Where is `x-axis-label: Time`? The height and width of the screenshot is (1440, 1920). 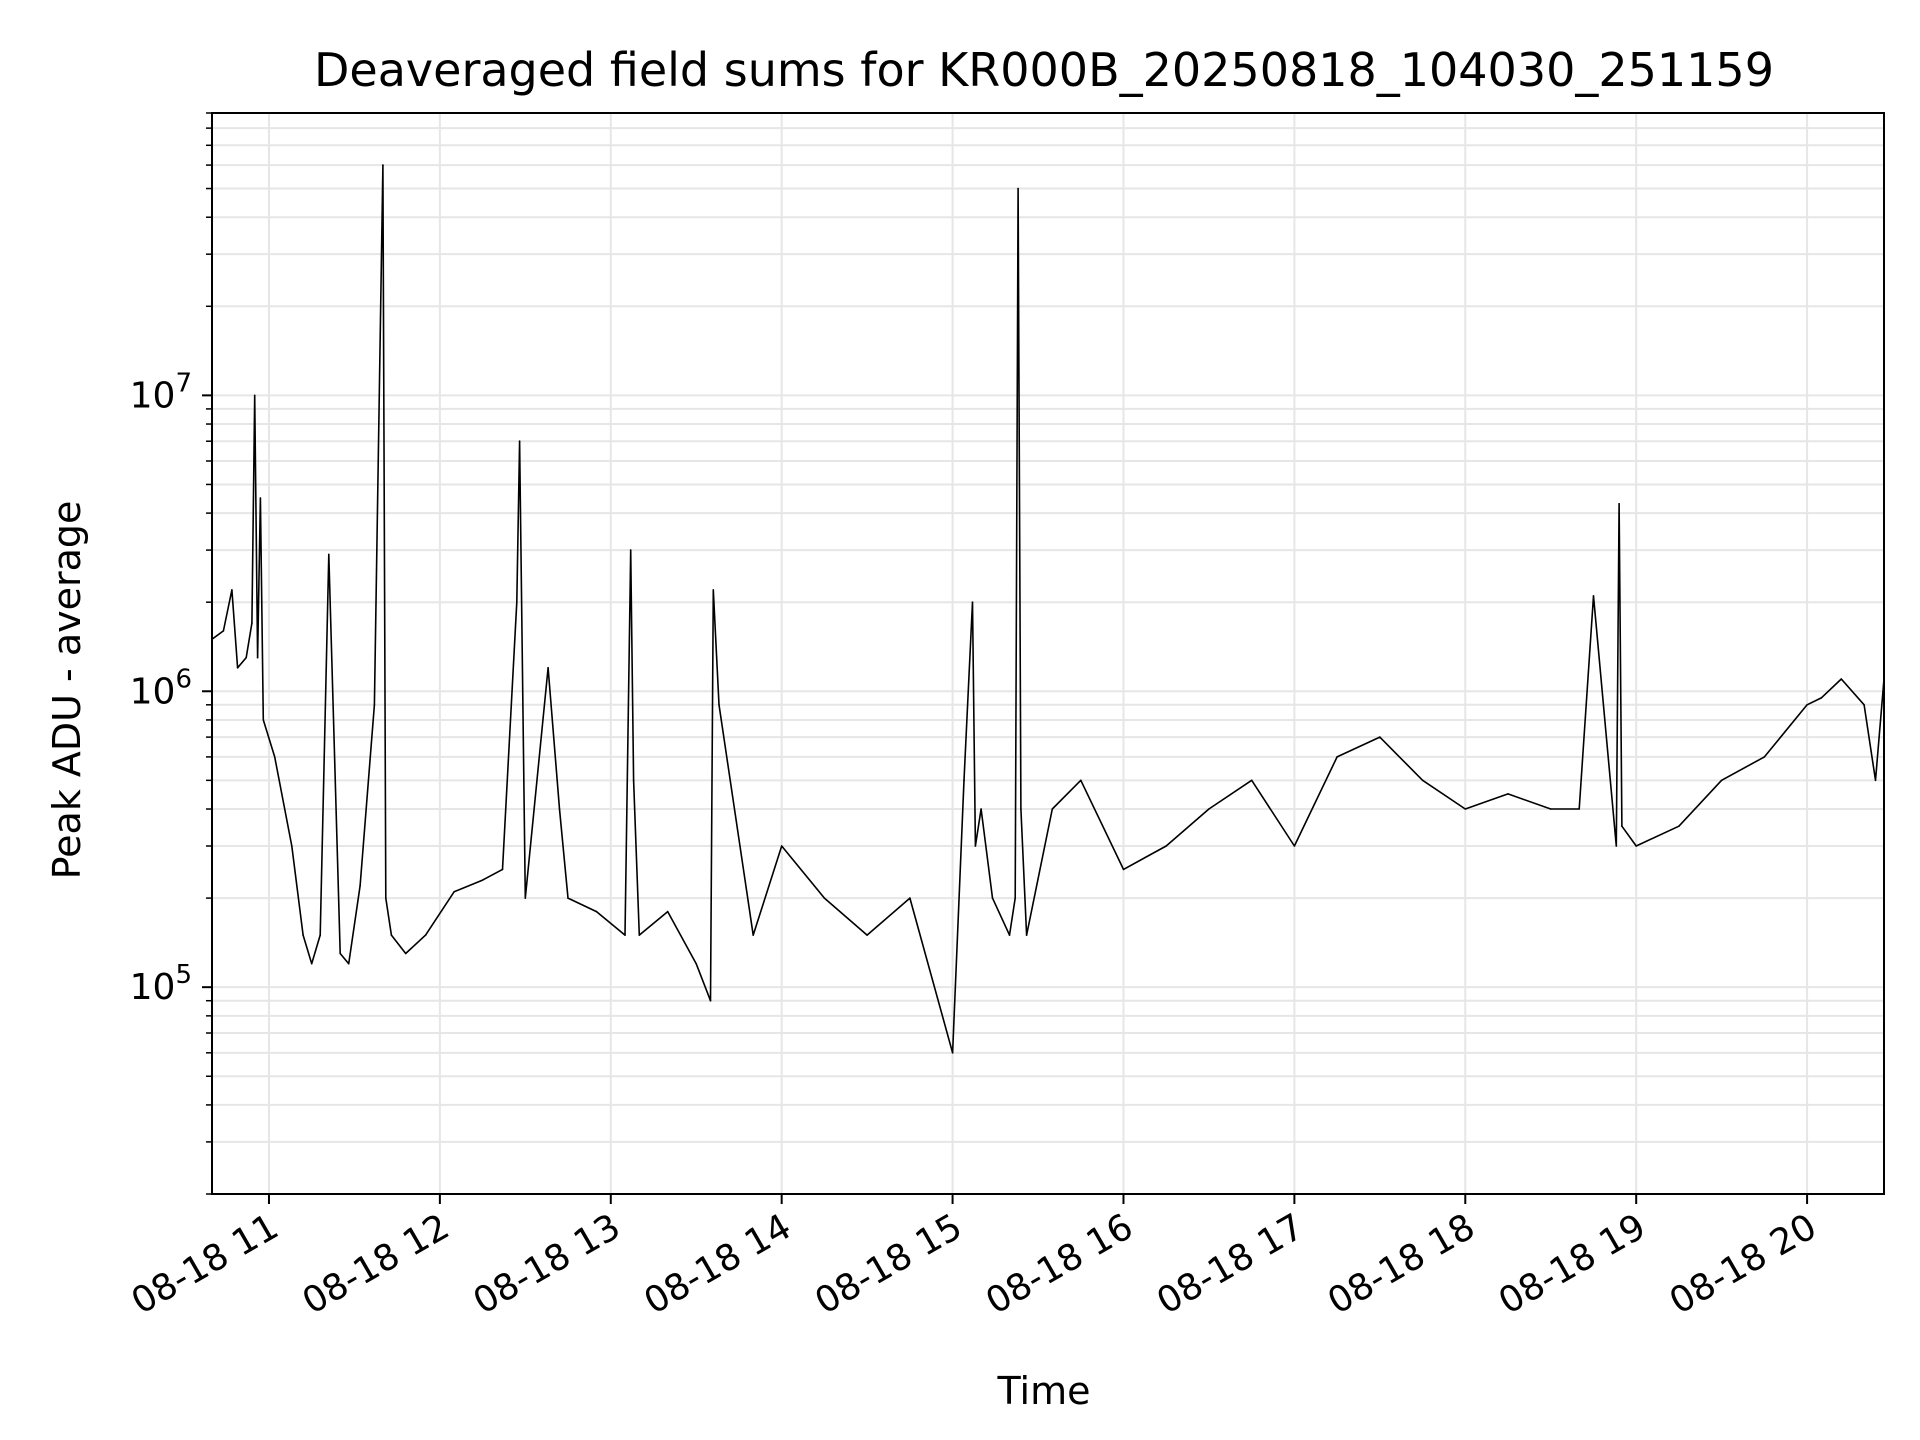
x-axis-label: Time is located at coordinates (1044, 1391).